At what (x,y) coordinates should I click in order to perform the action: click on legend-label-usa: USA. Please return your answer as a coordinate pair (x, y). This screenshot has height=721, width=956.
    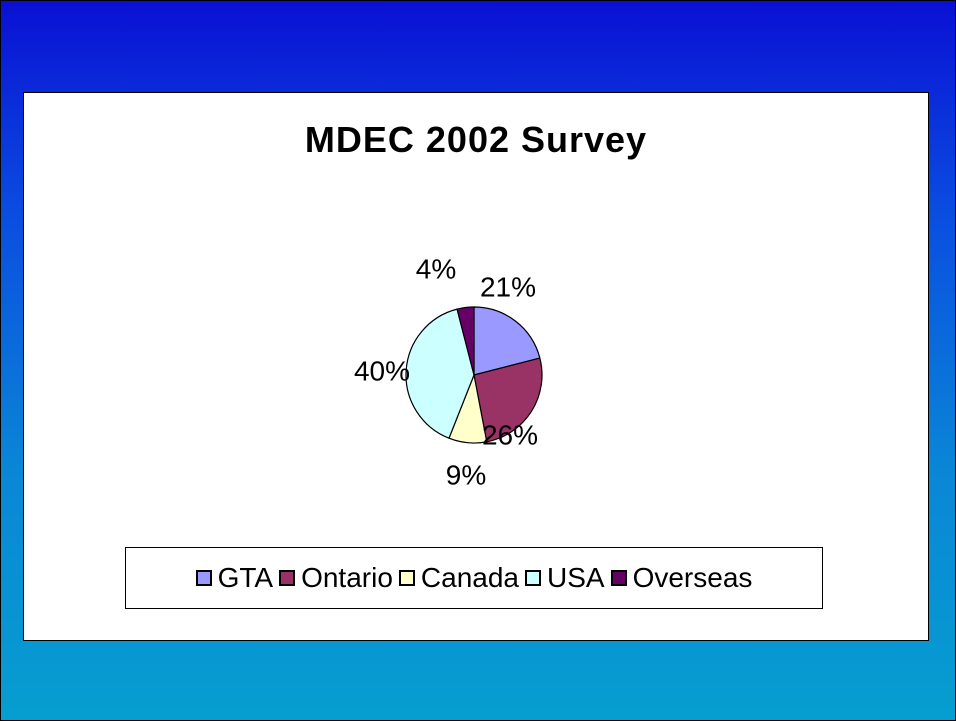
    Looking at the image, I should click on (576, 577).